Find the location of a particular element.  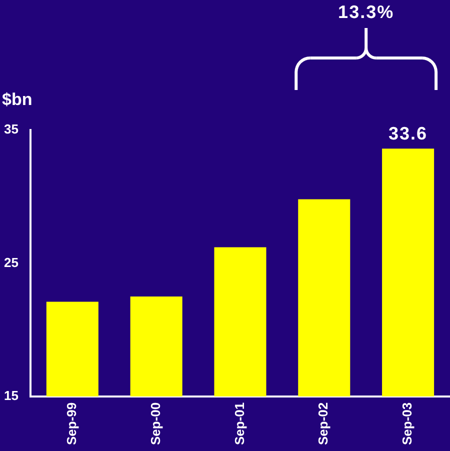

y-axis-title: $bn is located at coordinates (17, 100).